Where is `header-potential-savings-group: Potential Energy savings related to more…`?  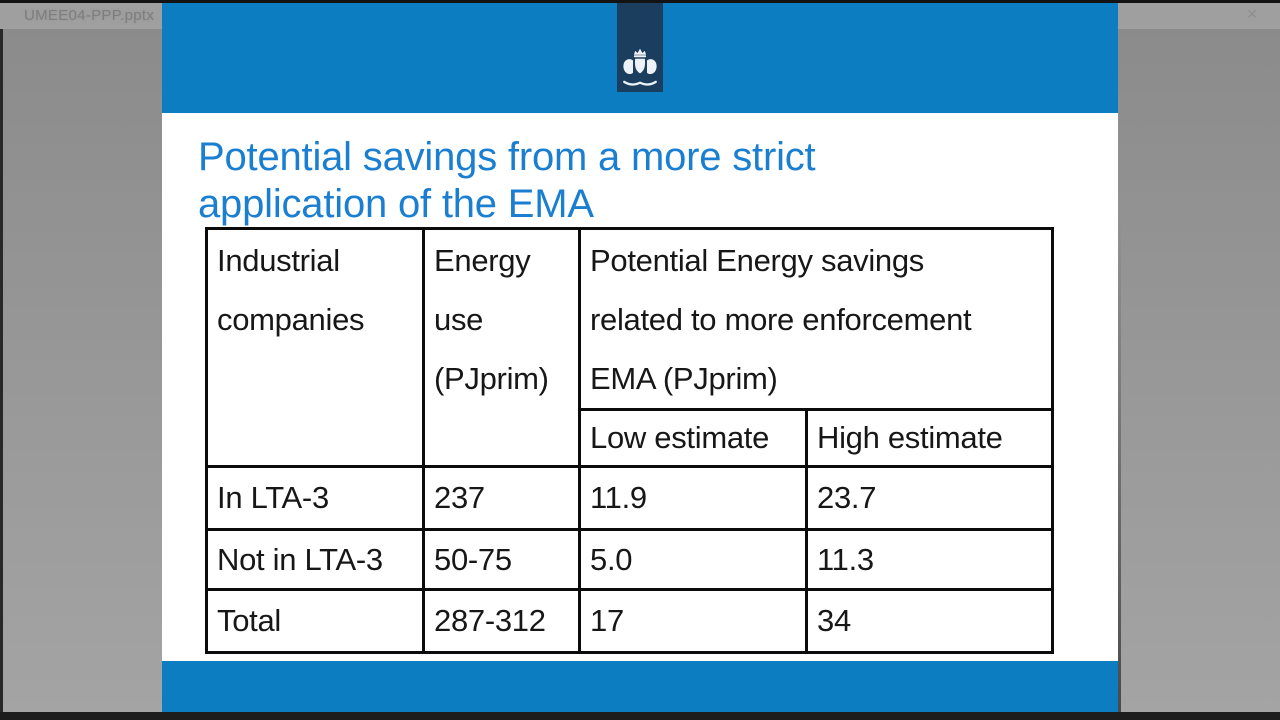 header-potential-savings-group: Potential Energy savings related to more… is located at coordinates (816, 319).